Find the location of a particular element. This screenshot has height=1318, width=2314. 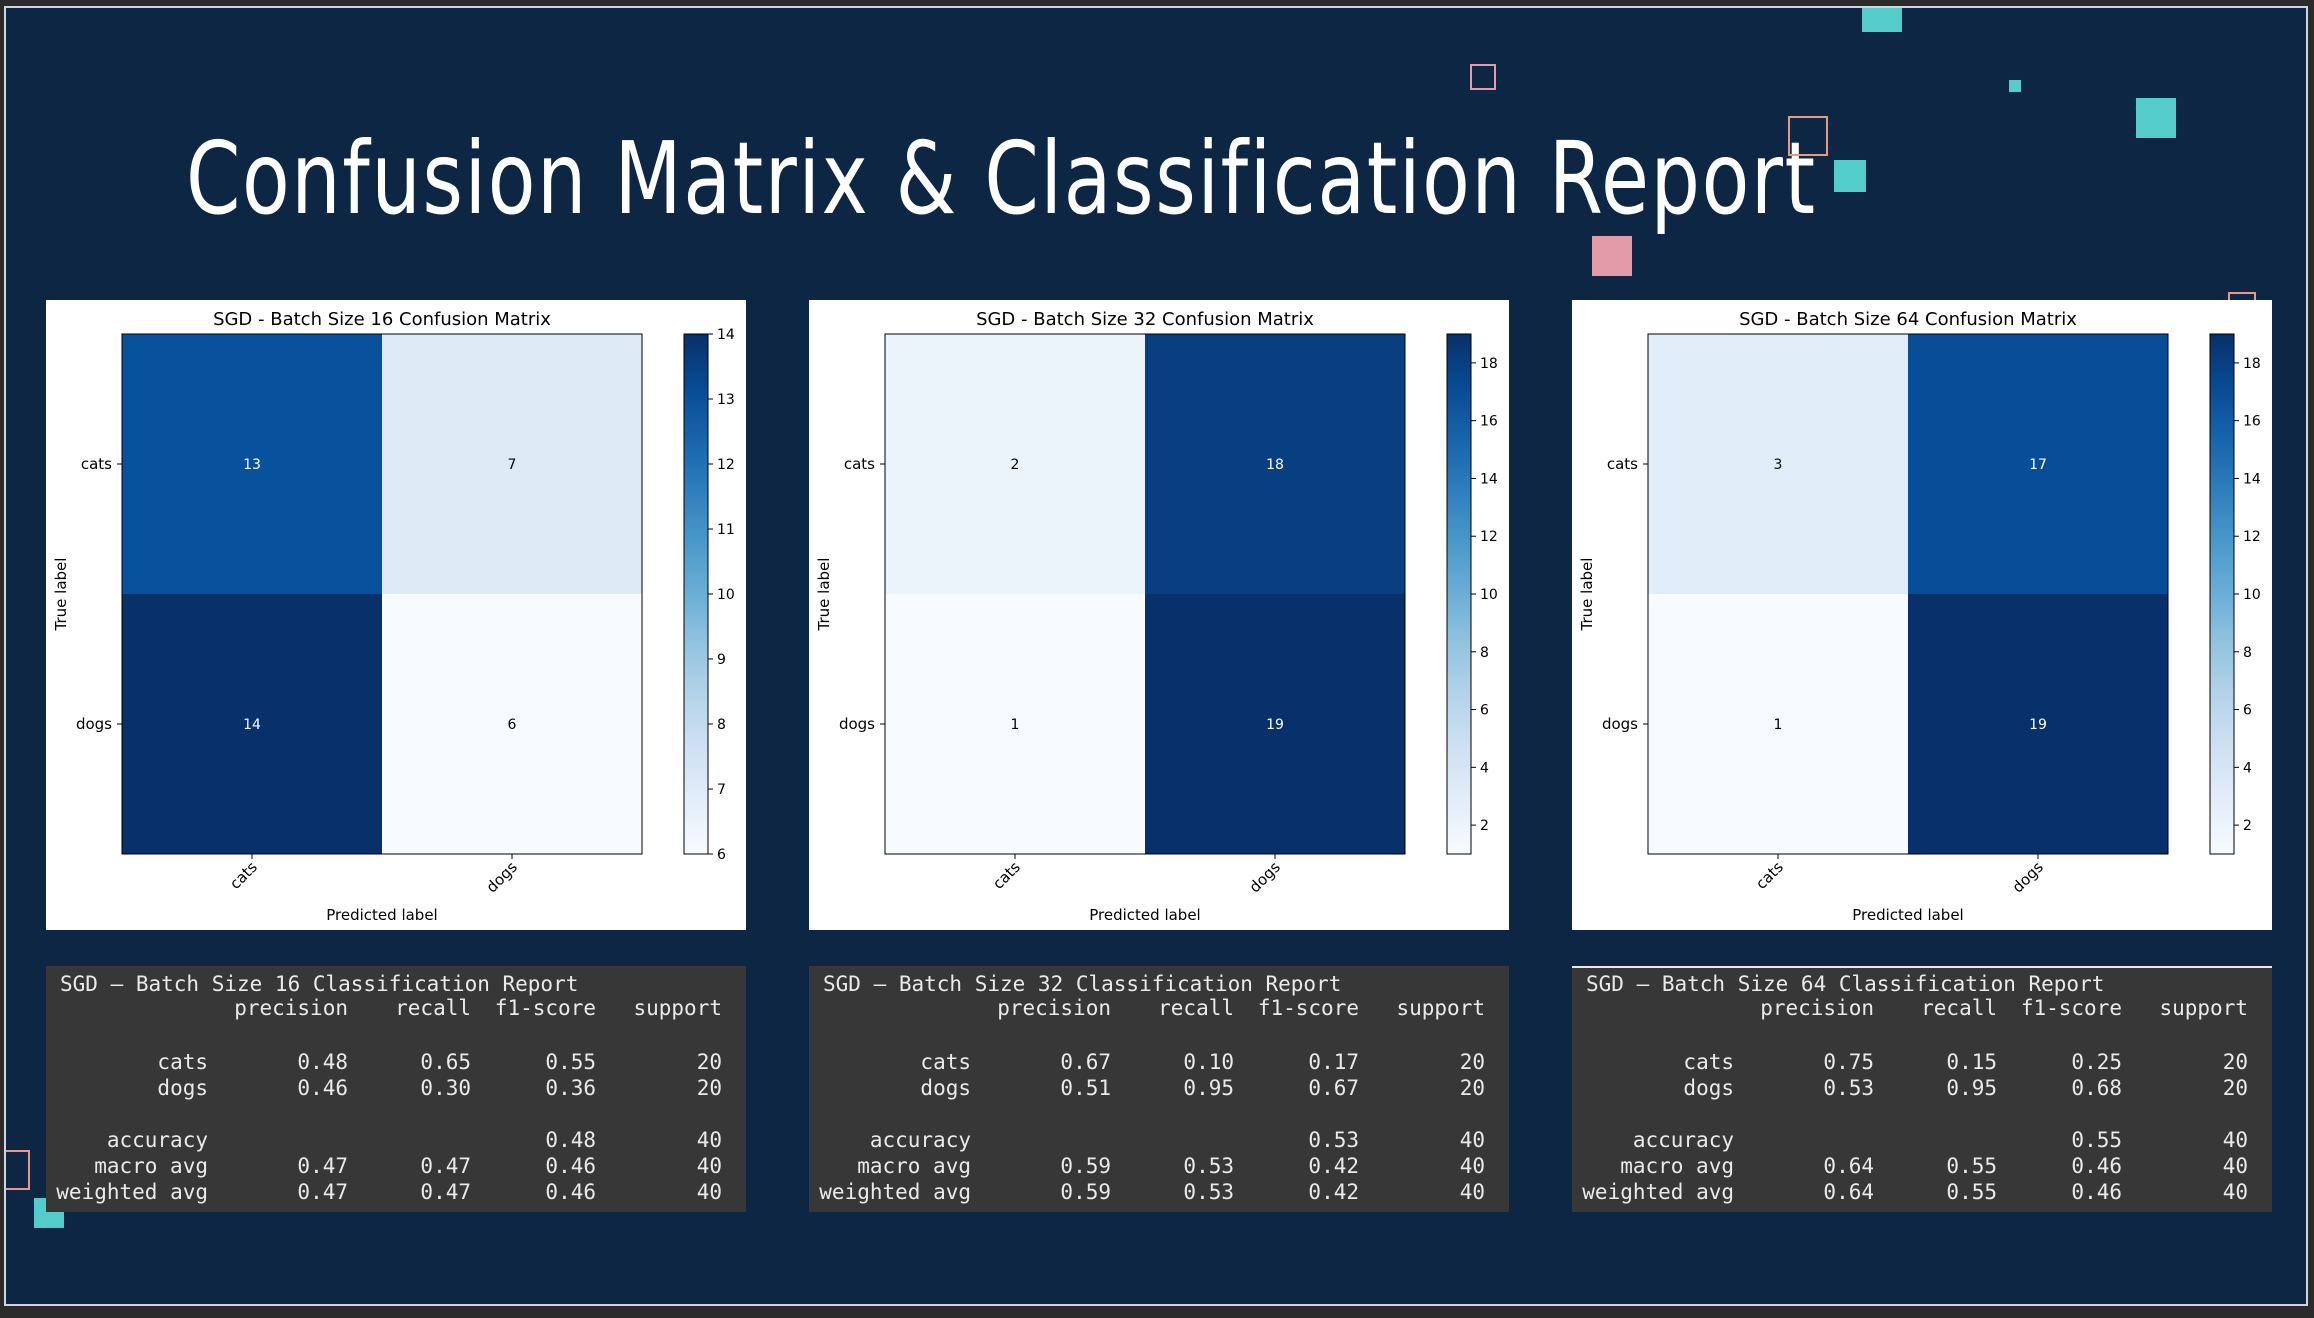

chart-title: SGD - Batch Size 32 Confusion Matrix is located at coordinates (1145, 319).